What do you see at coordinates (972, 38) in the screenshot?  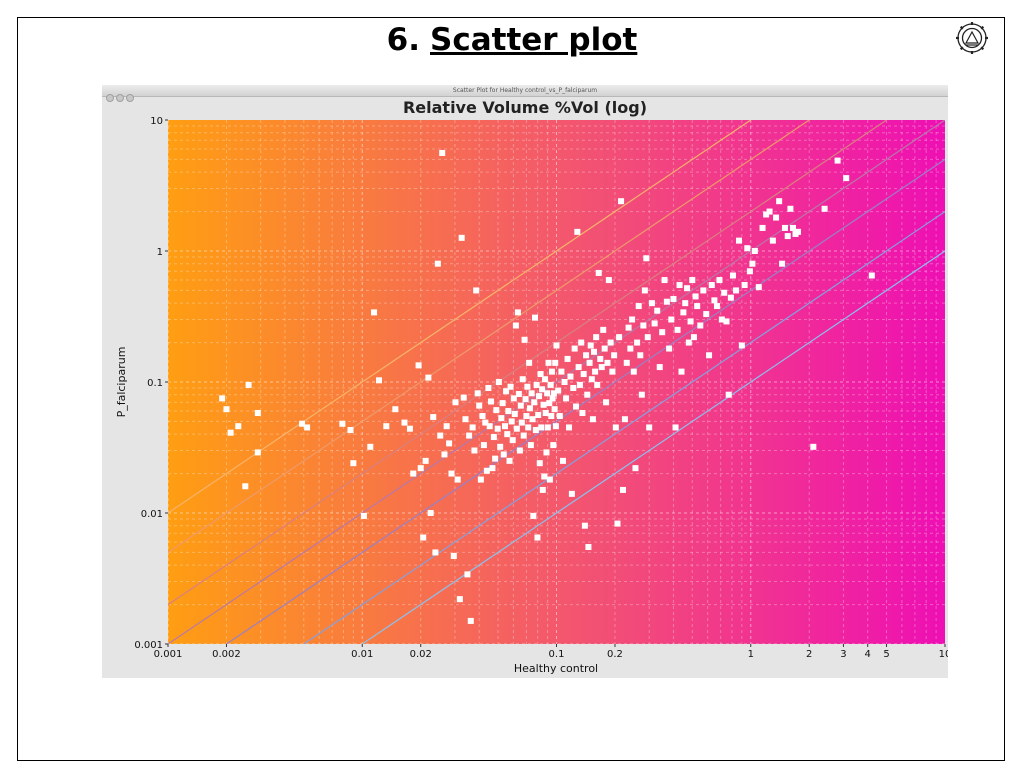 I see `institute-logo-icon` at bounding box center [972, 38].